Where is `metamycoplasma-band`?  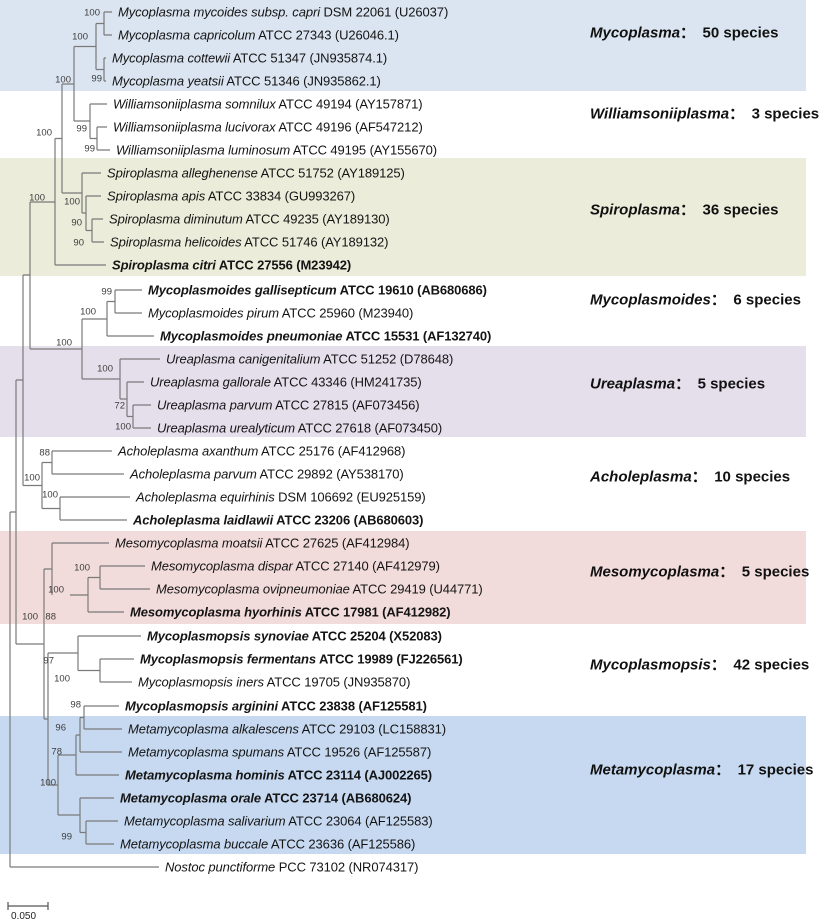 metamycoplasma-band is located at coordinates (403, 785).